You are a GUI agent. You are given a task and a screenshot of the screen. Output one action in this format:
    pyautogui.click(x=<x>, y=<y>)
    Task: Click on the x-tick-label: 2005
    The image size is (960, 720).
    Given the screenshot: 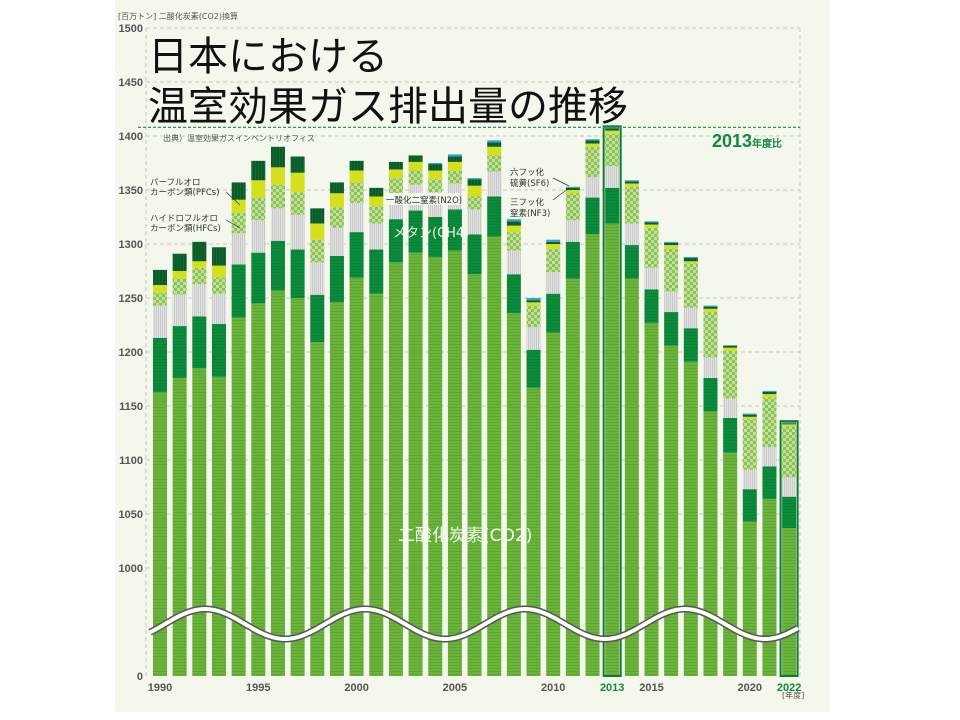 What is the action you would take?
    pyautogui.click(x=455, y=688)
    